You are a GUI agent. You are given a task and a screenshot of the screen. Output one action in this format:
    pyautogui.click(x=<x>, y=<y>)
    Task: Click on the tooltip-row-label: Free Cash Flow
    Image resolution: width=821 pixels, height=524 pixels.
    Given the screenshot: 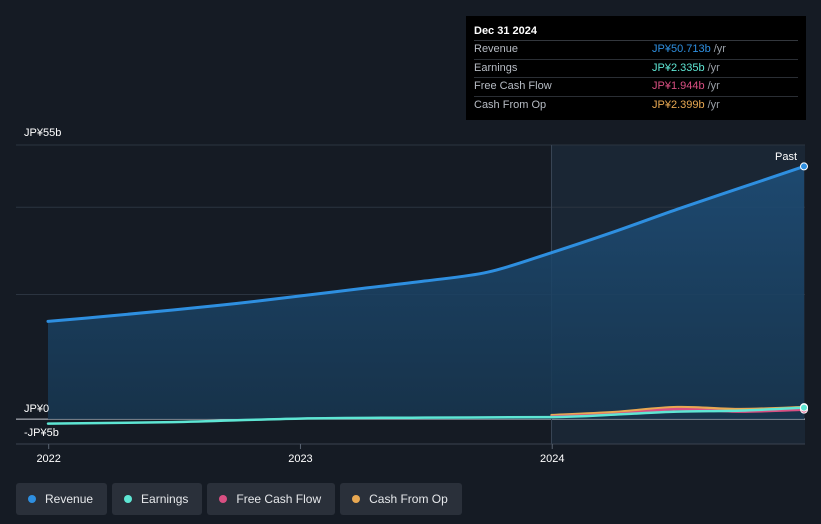 What is the action you would take?
    pyautogui.click(x=513, y=86)
    